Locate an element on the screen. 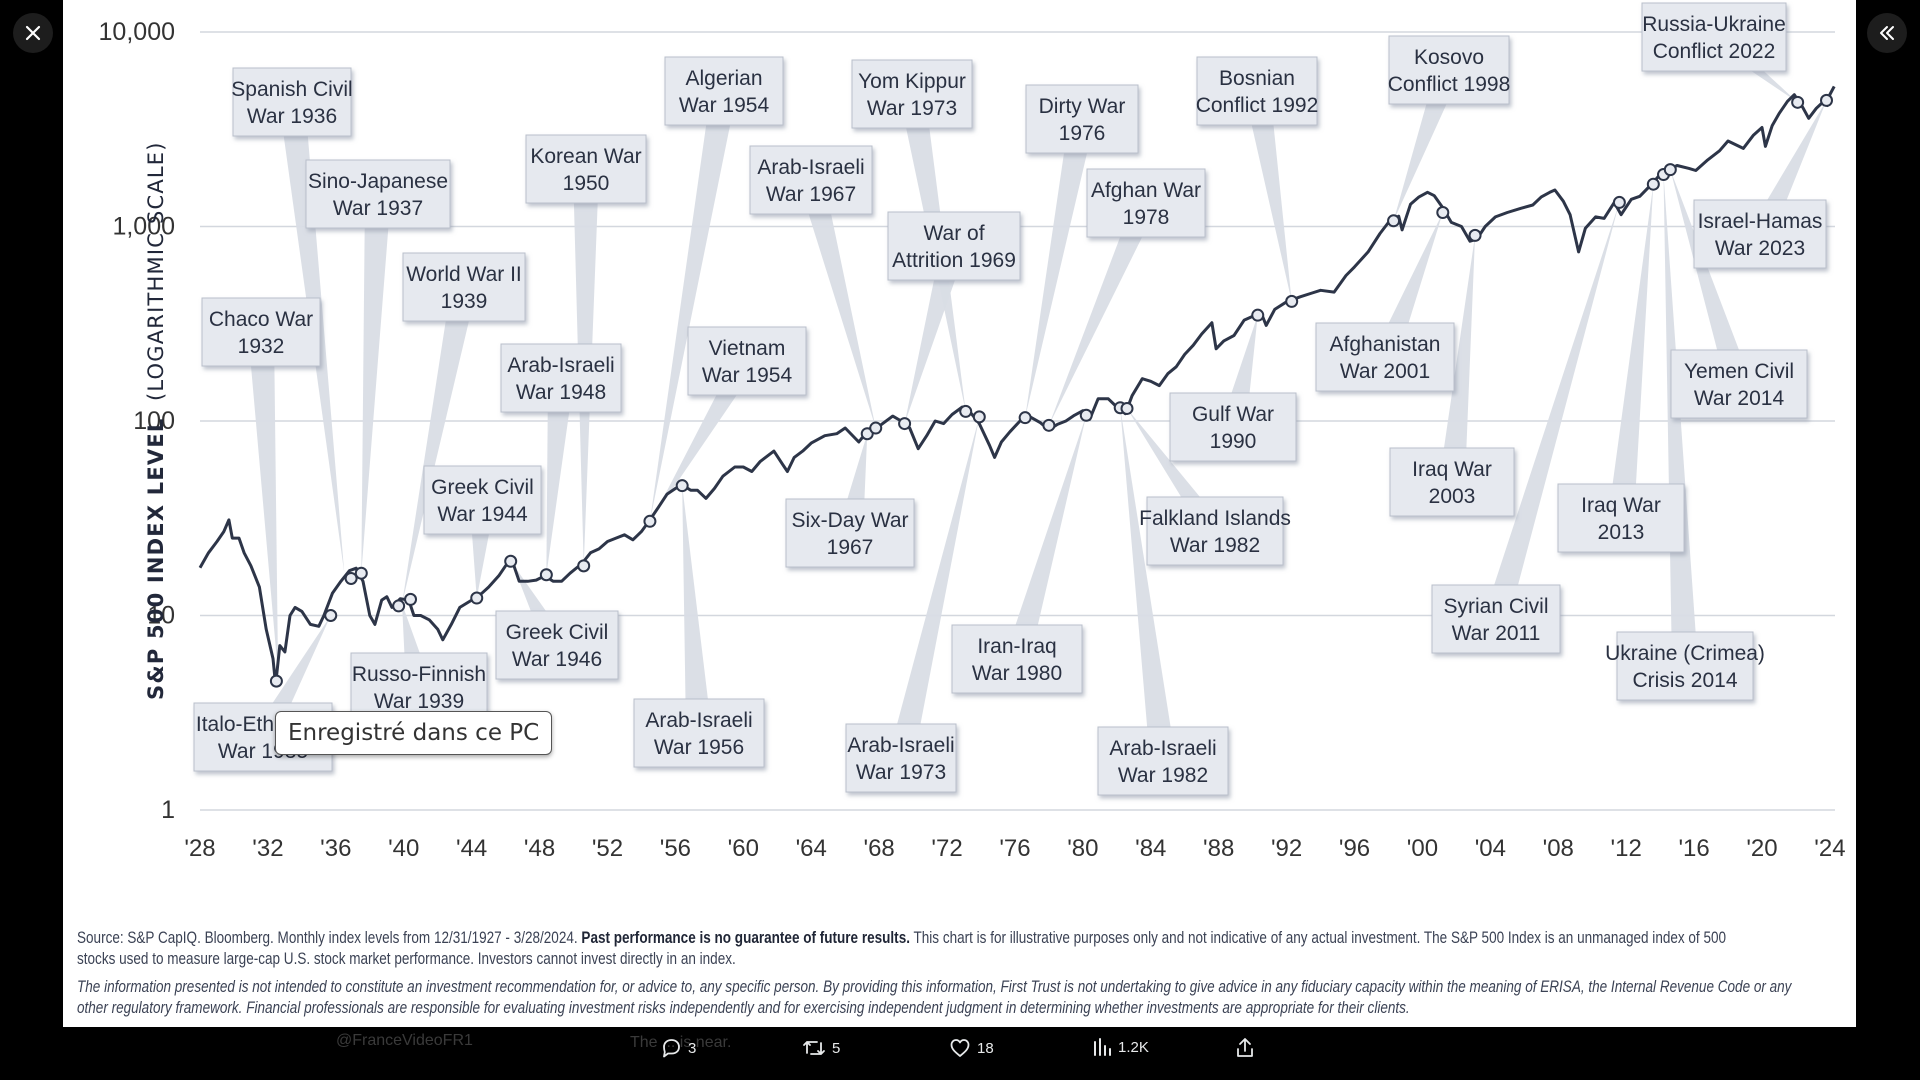  annotation: Kosovo Conflict 1998 is located at coordinates (1449, 70).